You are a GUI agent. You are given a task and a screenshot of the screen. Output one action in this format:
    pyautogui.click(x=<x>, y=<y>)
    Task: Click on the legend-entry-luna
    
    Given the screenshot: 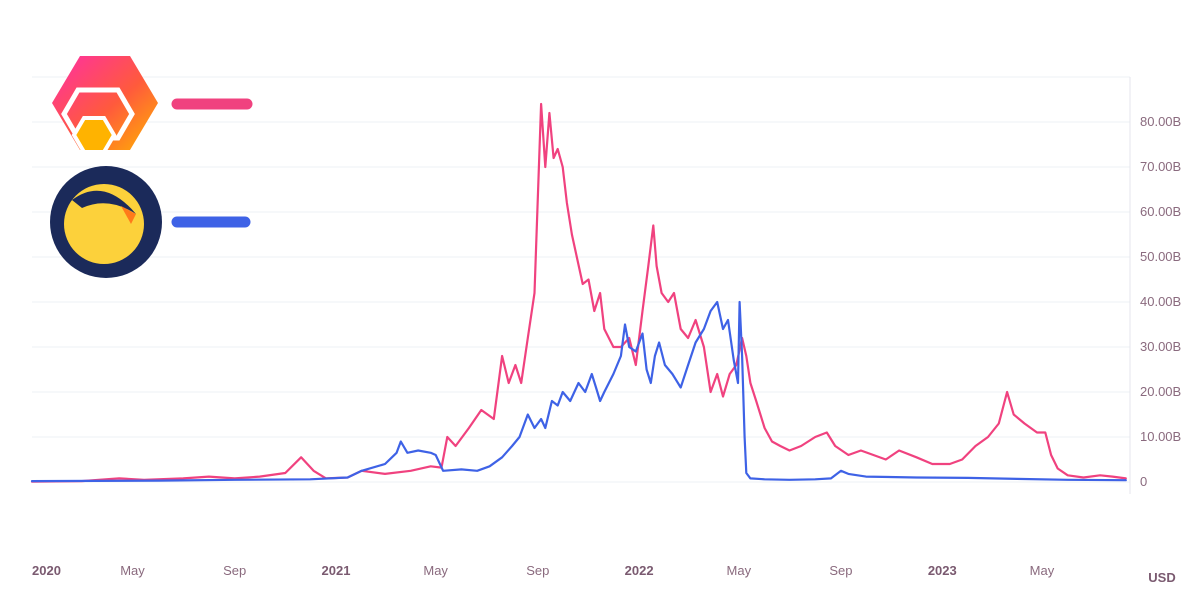 What is the action you would take?
    pyautogui.click(x=150, y=222)
    